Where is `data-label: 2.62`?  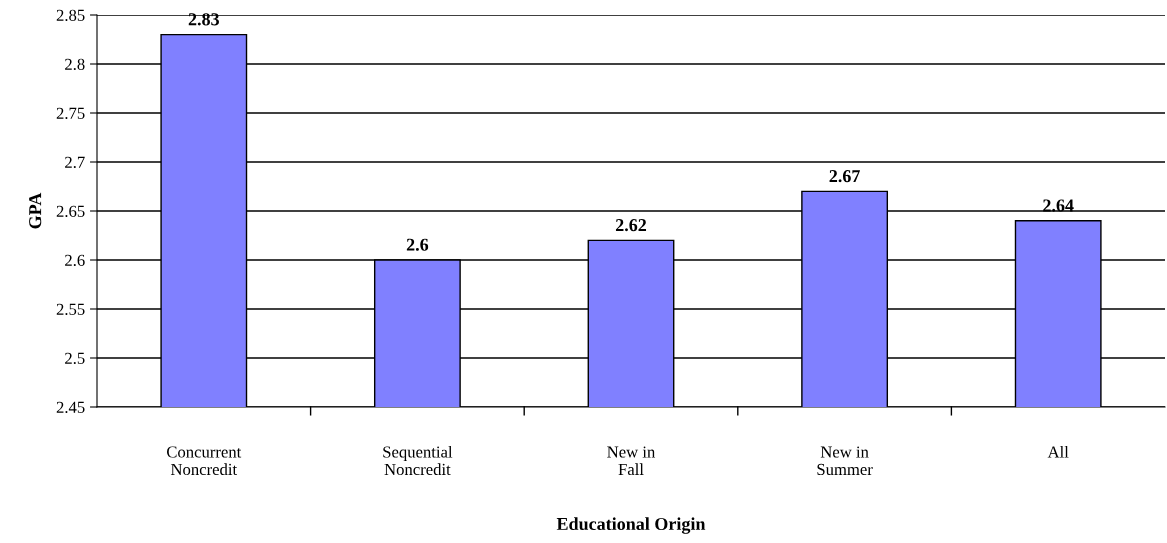 data-label: 2.62 is located at coordinates (631, 225).